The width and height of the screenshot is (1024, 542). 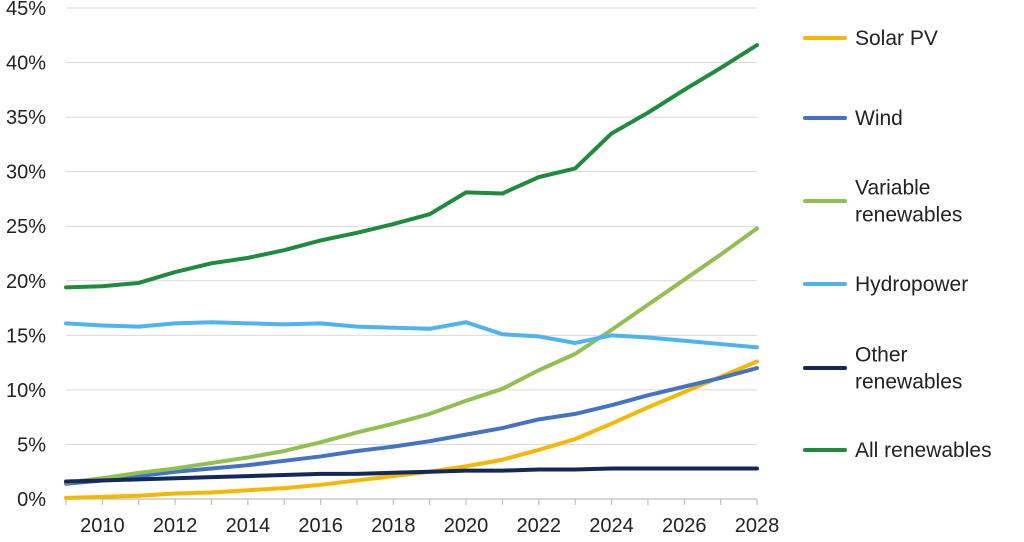 I want to click on y-tick-label: 5%, so click(x=31, y=445).